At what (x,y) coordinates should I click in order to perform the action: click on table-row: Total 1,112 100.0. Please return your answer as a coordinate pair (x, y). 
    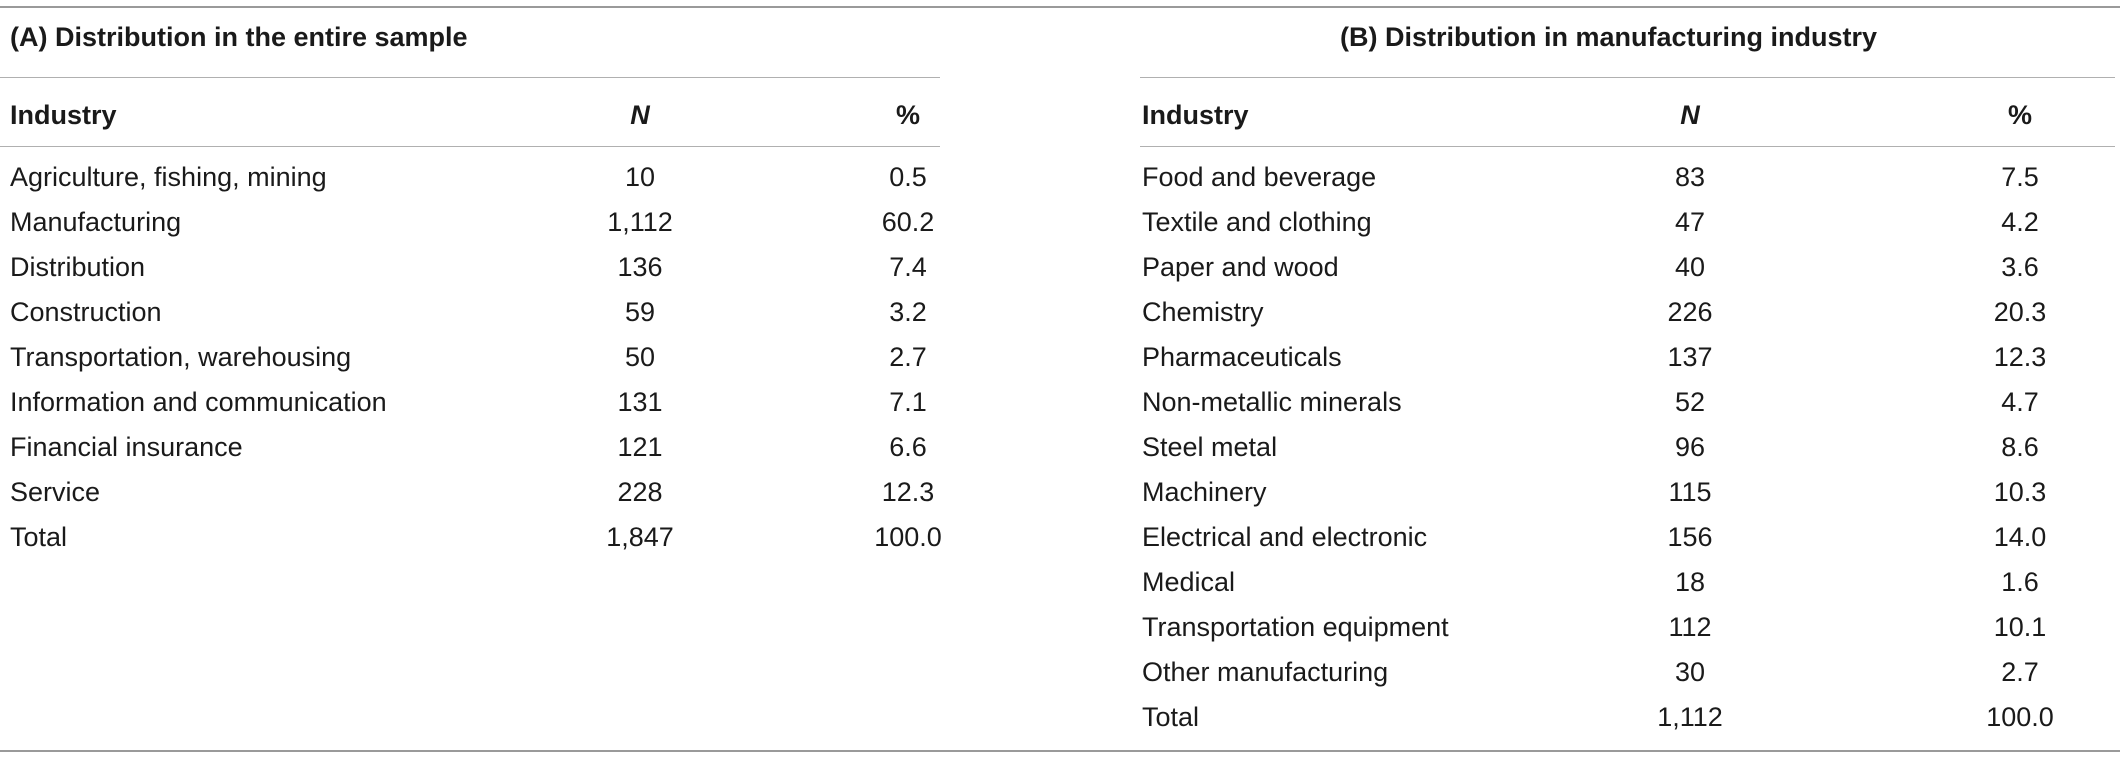
    Looking at the image, I should click on (1630, 724).